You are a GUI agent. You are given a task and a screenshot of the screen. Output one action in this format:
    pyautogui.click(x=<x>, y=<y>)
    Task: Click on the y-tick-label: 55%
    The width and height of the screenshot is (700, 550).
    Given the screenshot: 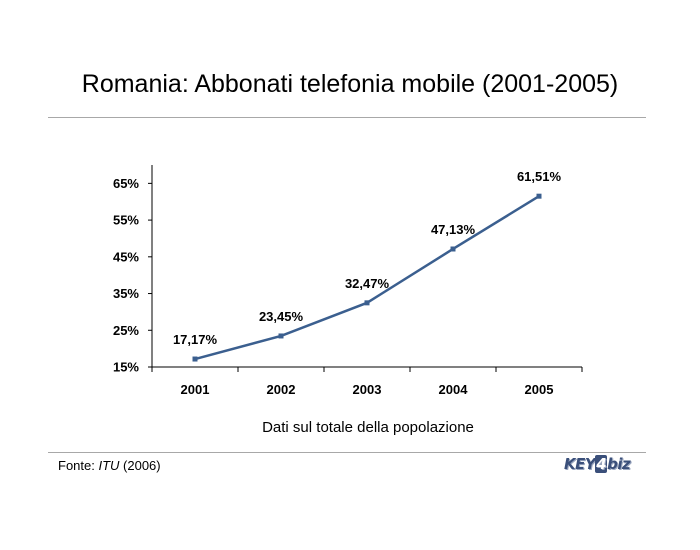 What is the action you would take?
    pyautogui.click(x=126, y=220)
    